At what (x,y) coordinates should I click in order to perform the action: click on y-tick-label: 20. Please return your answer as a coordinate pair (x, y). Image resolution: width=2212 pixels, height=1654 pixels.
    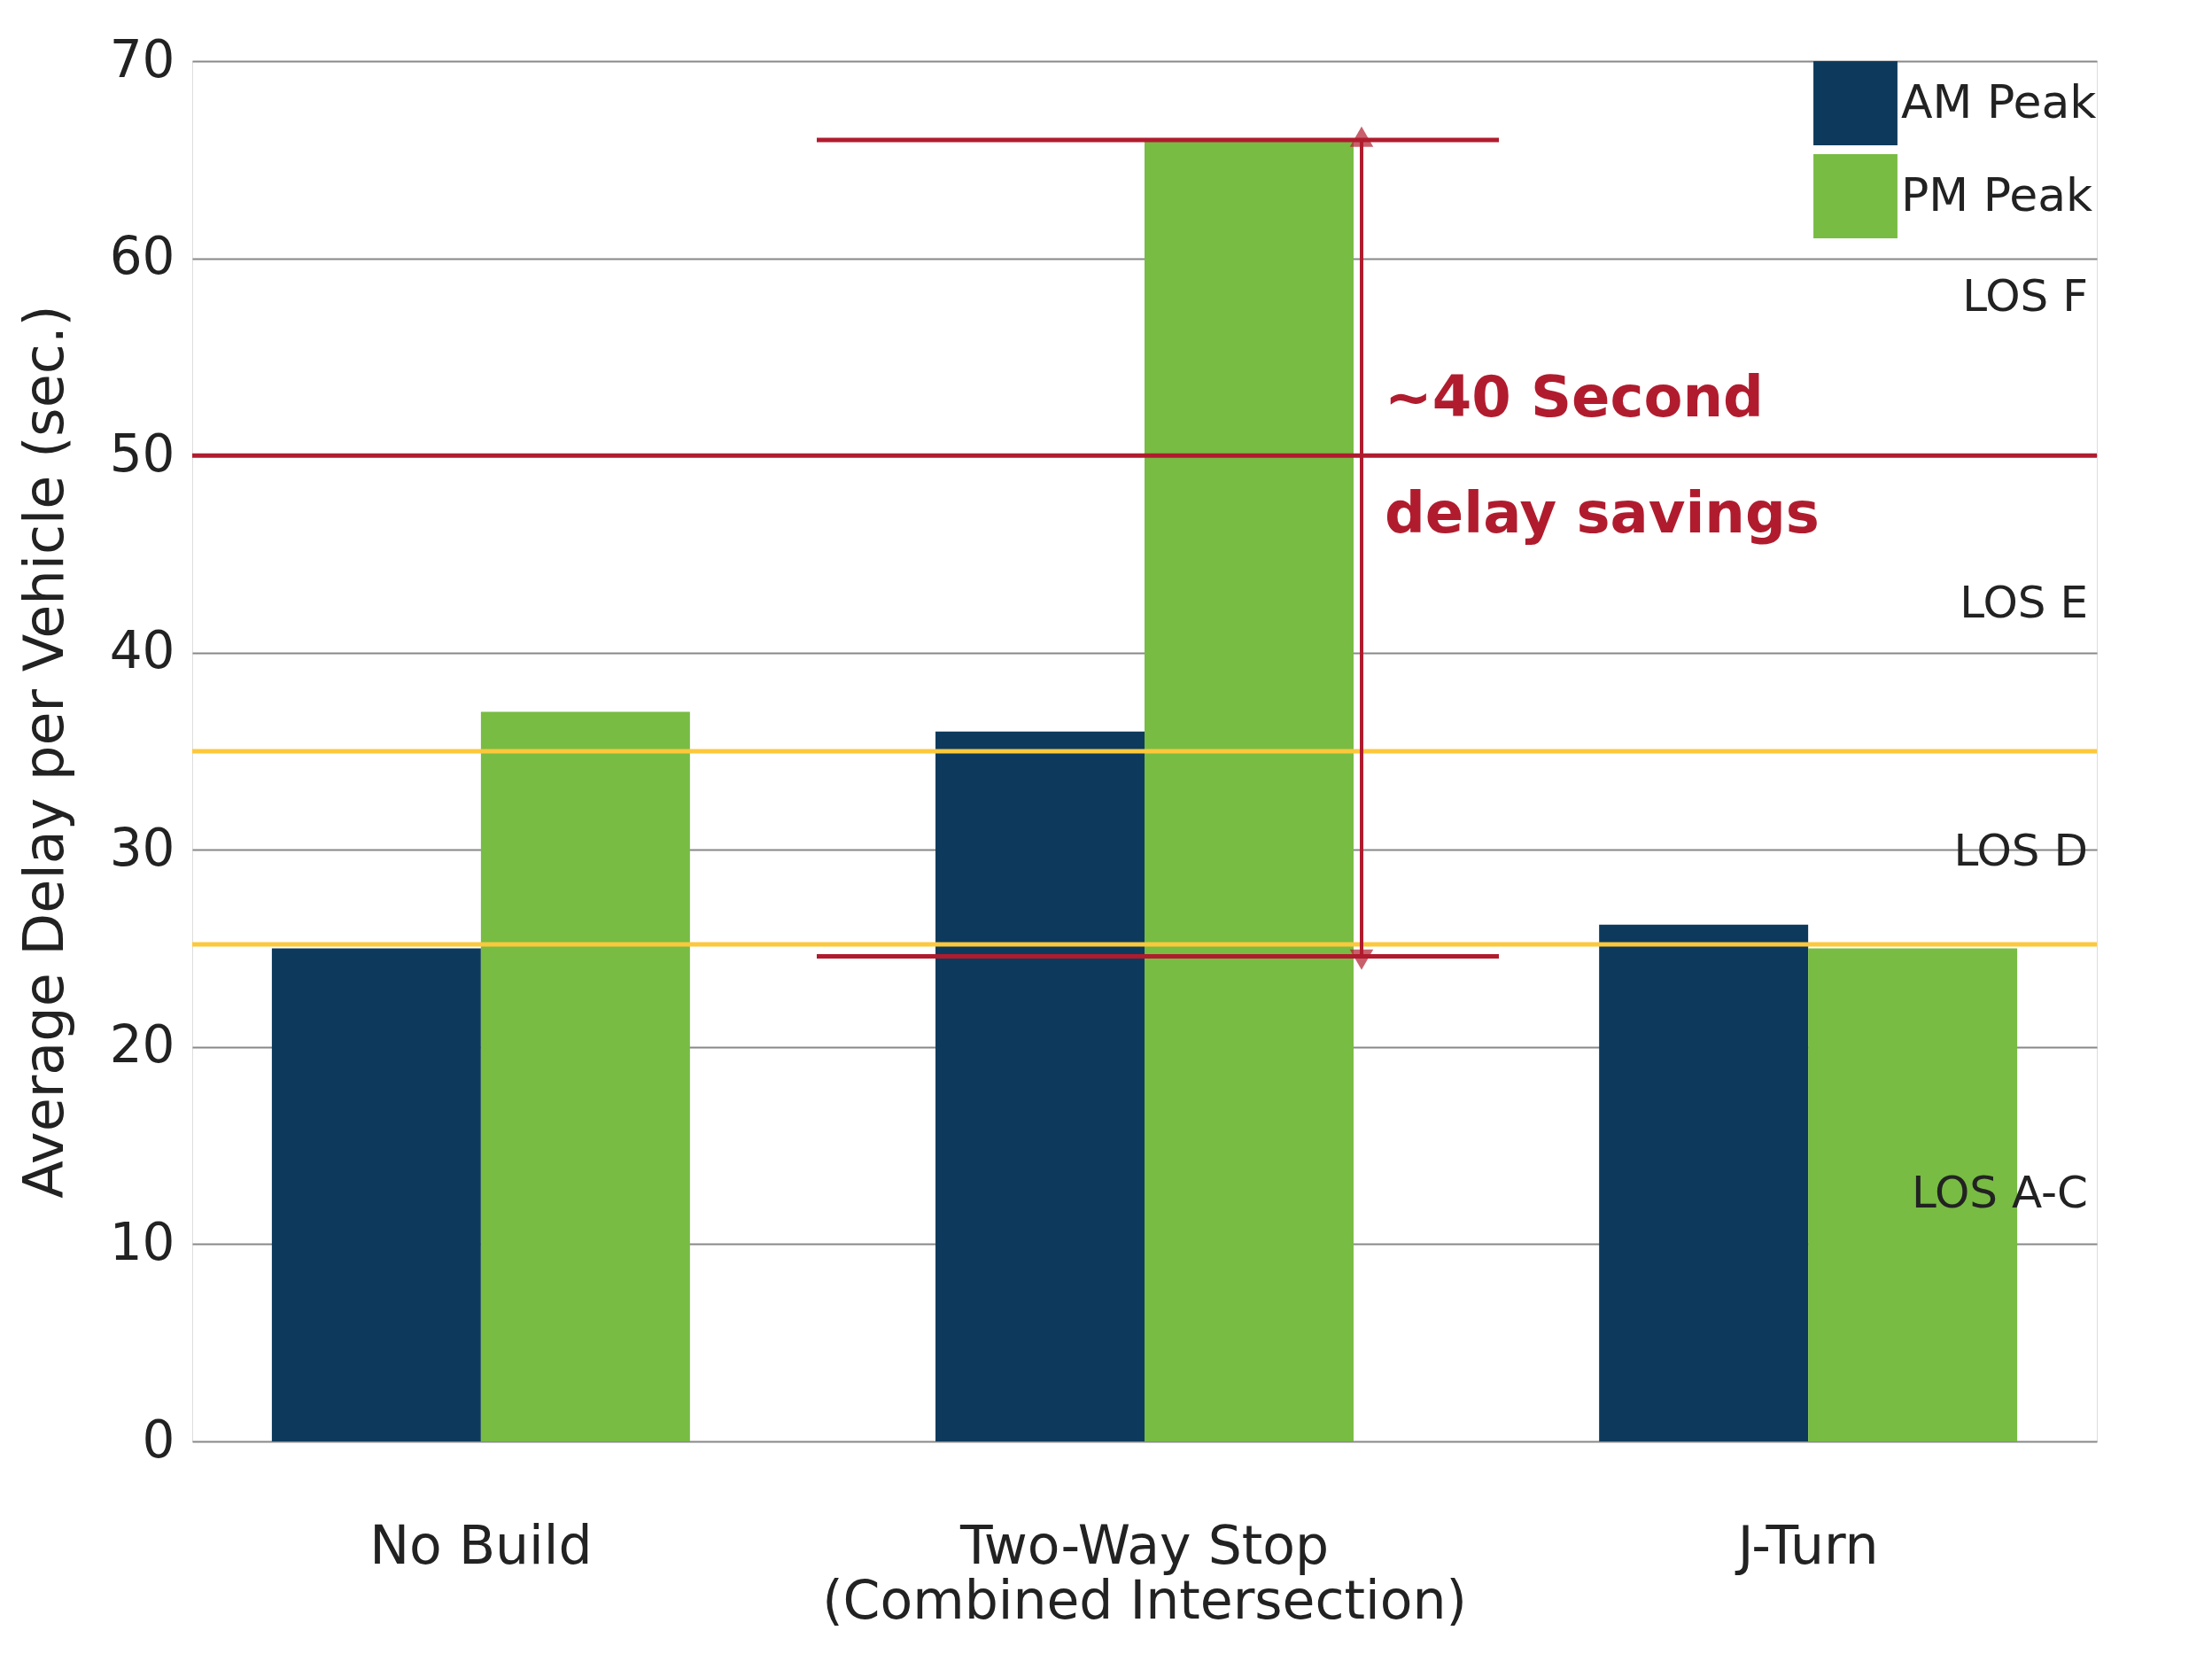
    Looking at the image, I should click on (142, 1044).